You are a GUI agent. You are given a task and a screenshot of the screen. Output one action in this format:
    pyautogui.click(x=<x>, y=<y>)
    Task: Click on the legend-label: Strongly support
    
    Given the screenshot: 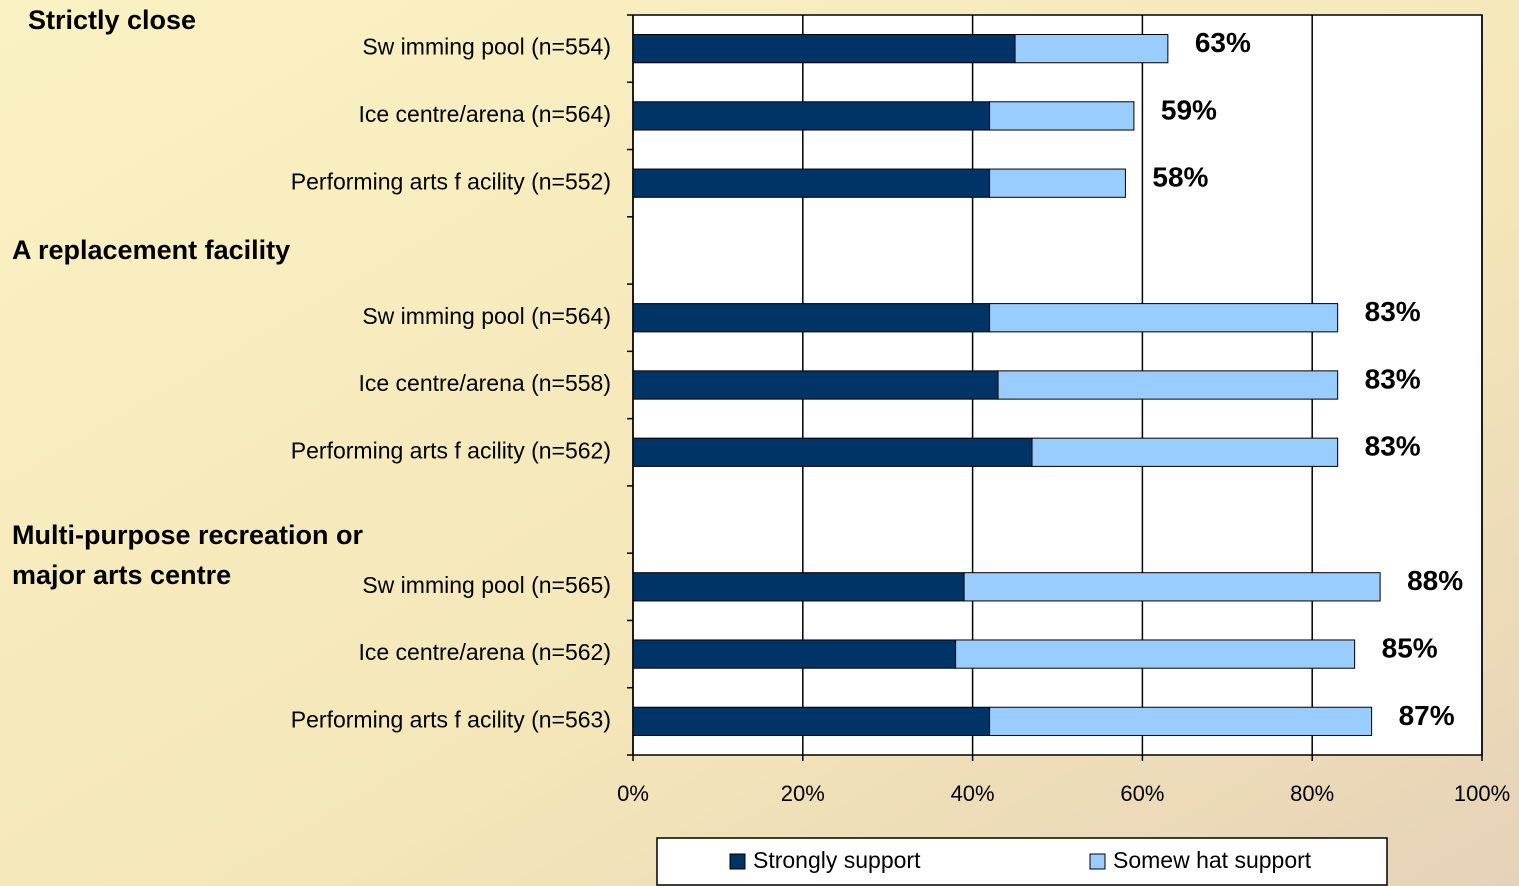 What is the action you would take?
    pyautogui.click(x=837, y=860)
    